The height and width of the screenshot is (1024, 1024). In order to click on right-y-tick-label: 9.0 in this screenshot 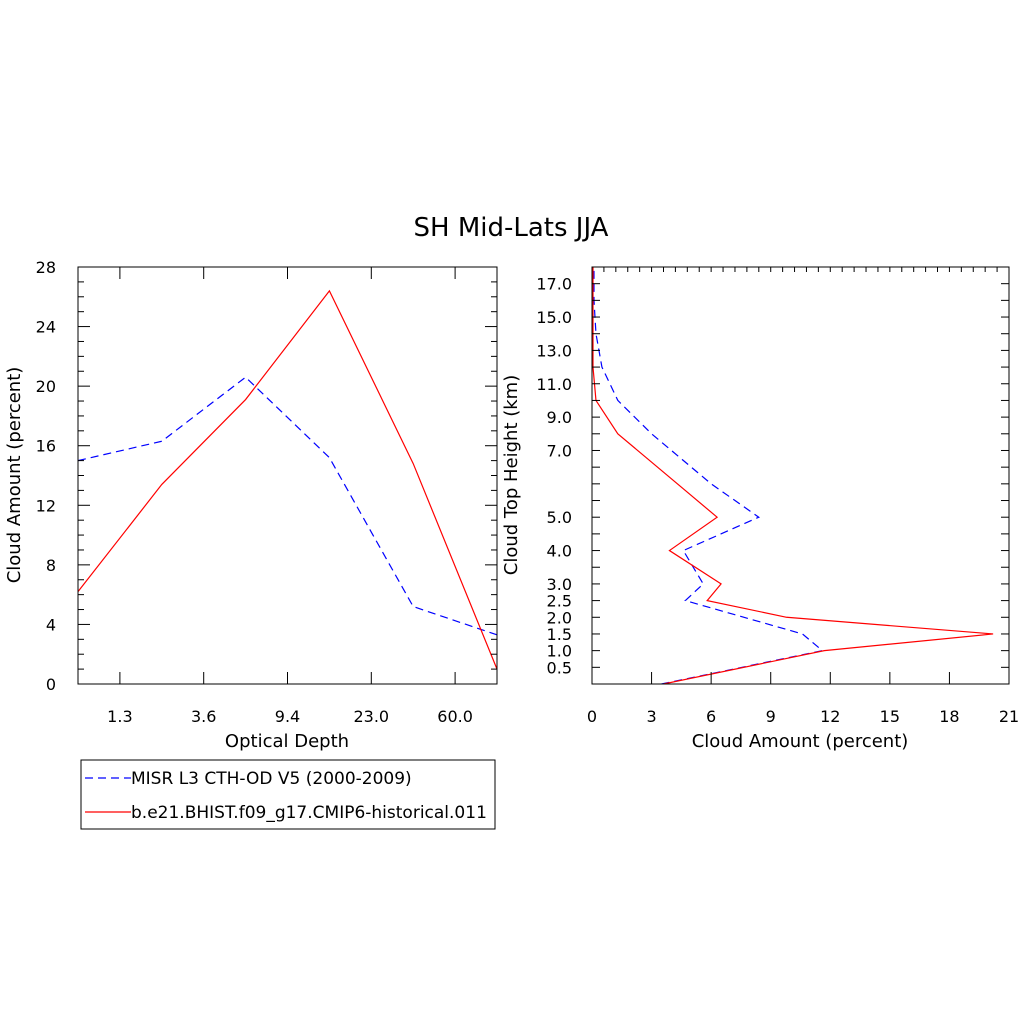, I will do `click(559, 417)`.